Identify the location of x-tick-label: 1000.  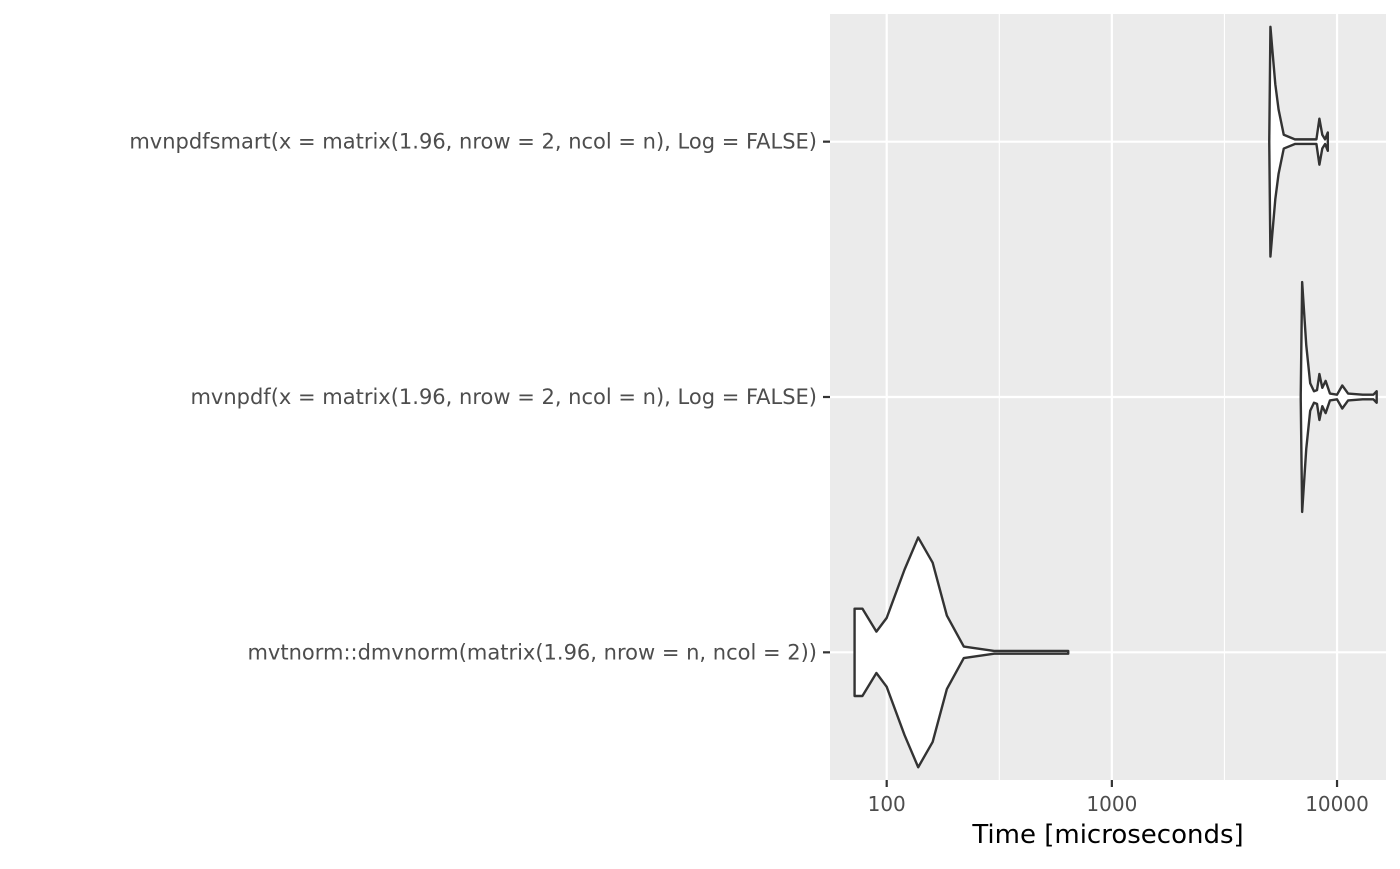
(1111, 804).